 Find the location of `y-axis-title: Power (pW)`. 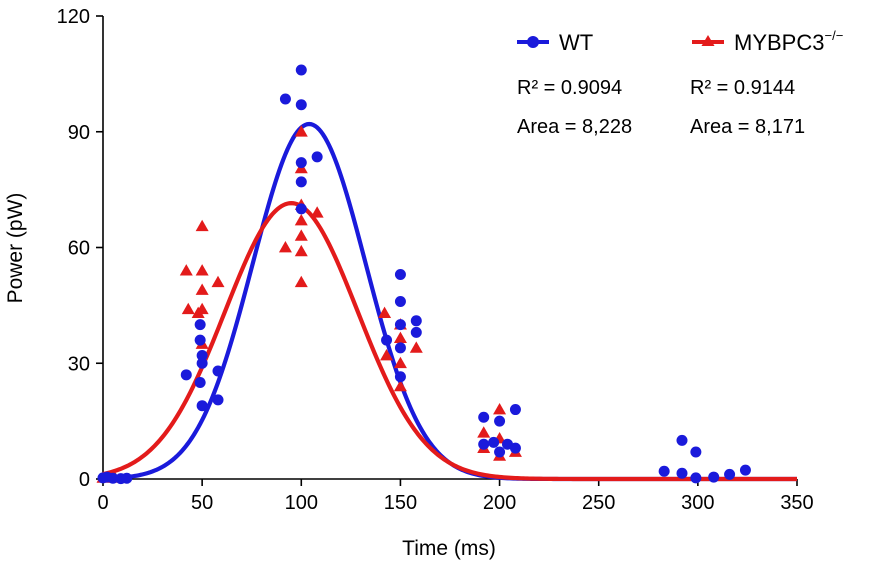

y-axis-title: Power (pW) is located at coordinates (15, 248).